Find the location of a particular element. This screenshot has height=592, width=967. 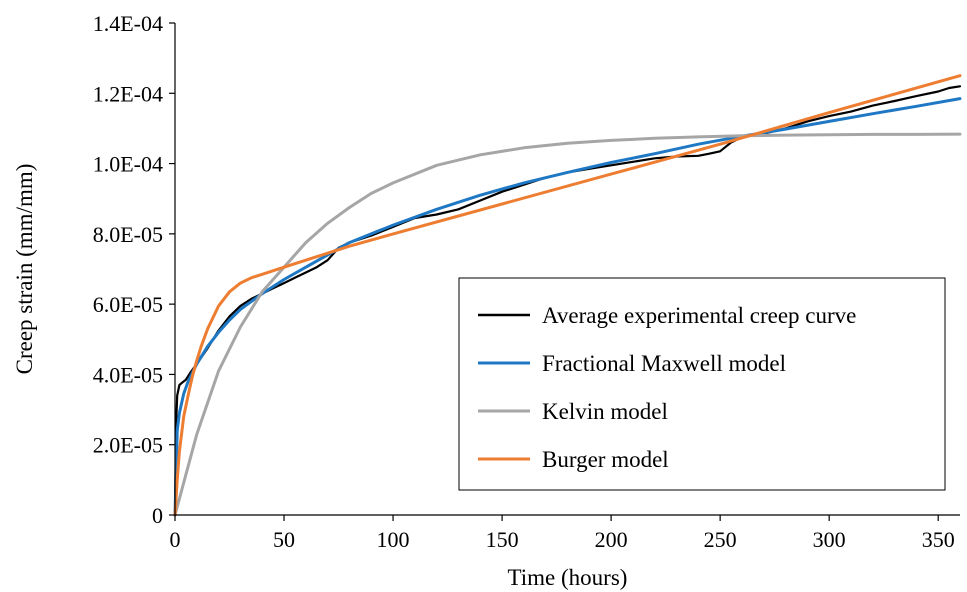

y-axis-title: Creep strain (mm/mm) is located at coordinates (24, 269).